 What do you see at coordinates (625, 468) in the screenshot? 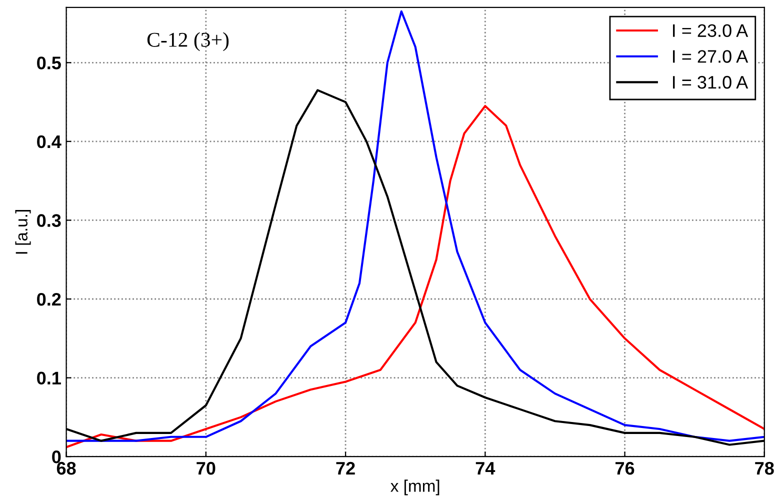
I see `x-tick-label: 76` at bounding box center [625, 468].